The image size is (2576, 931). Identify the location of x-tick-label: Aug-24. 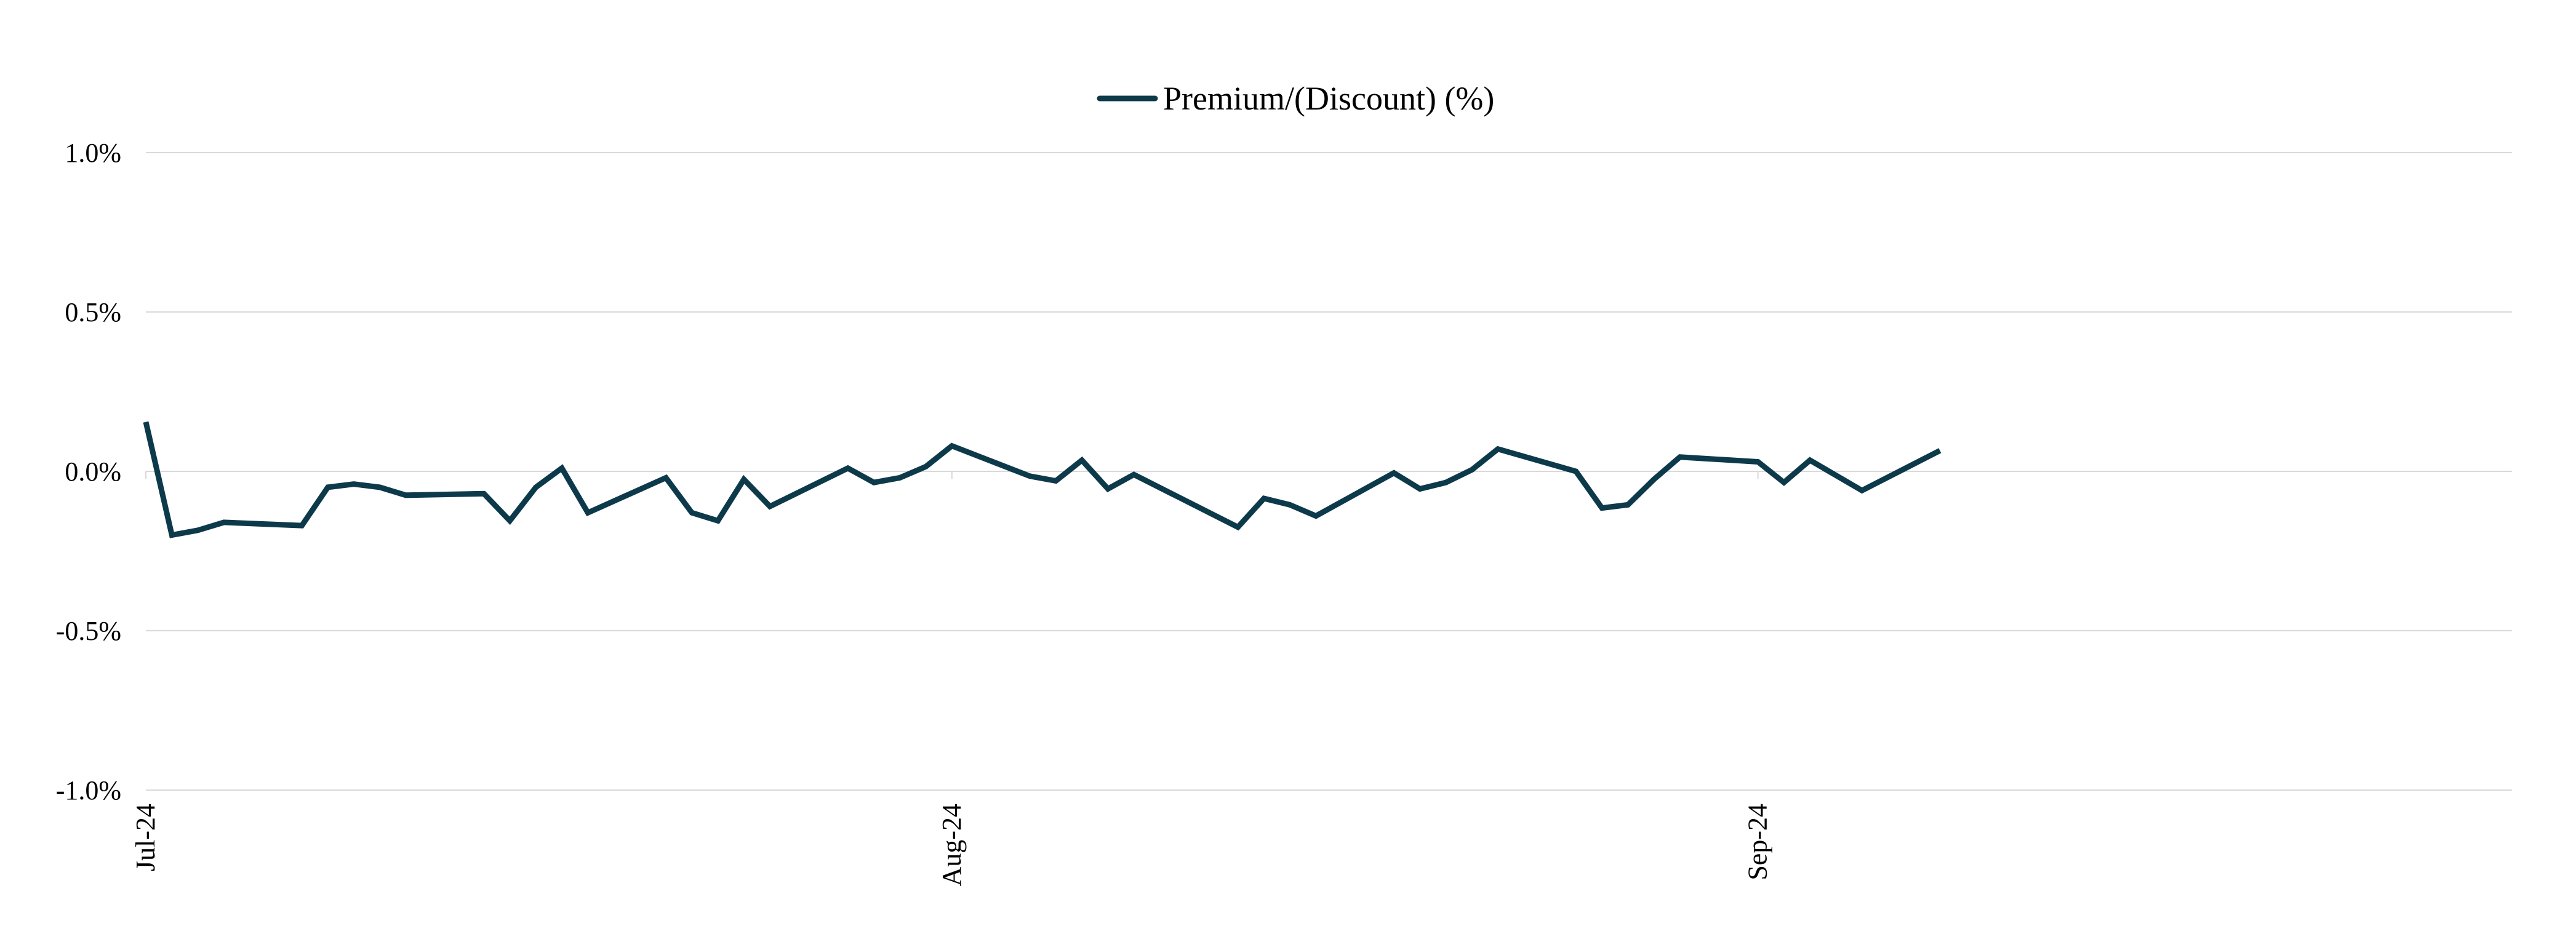
(952, 845).